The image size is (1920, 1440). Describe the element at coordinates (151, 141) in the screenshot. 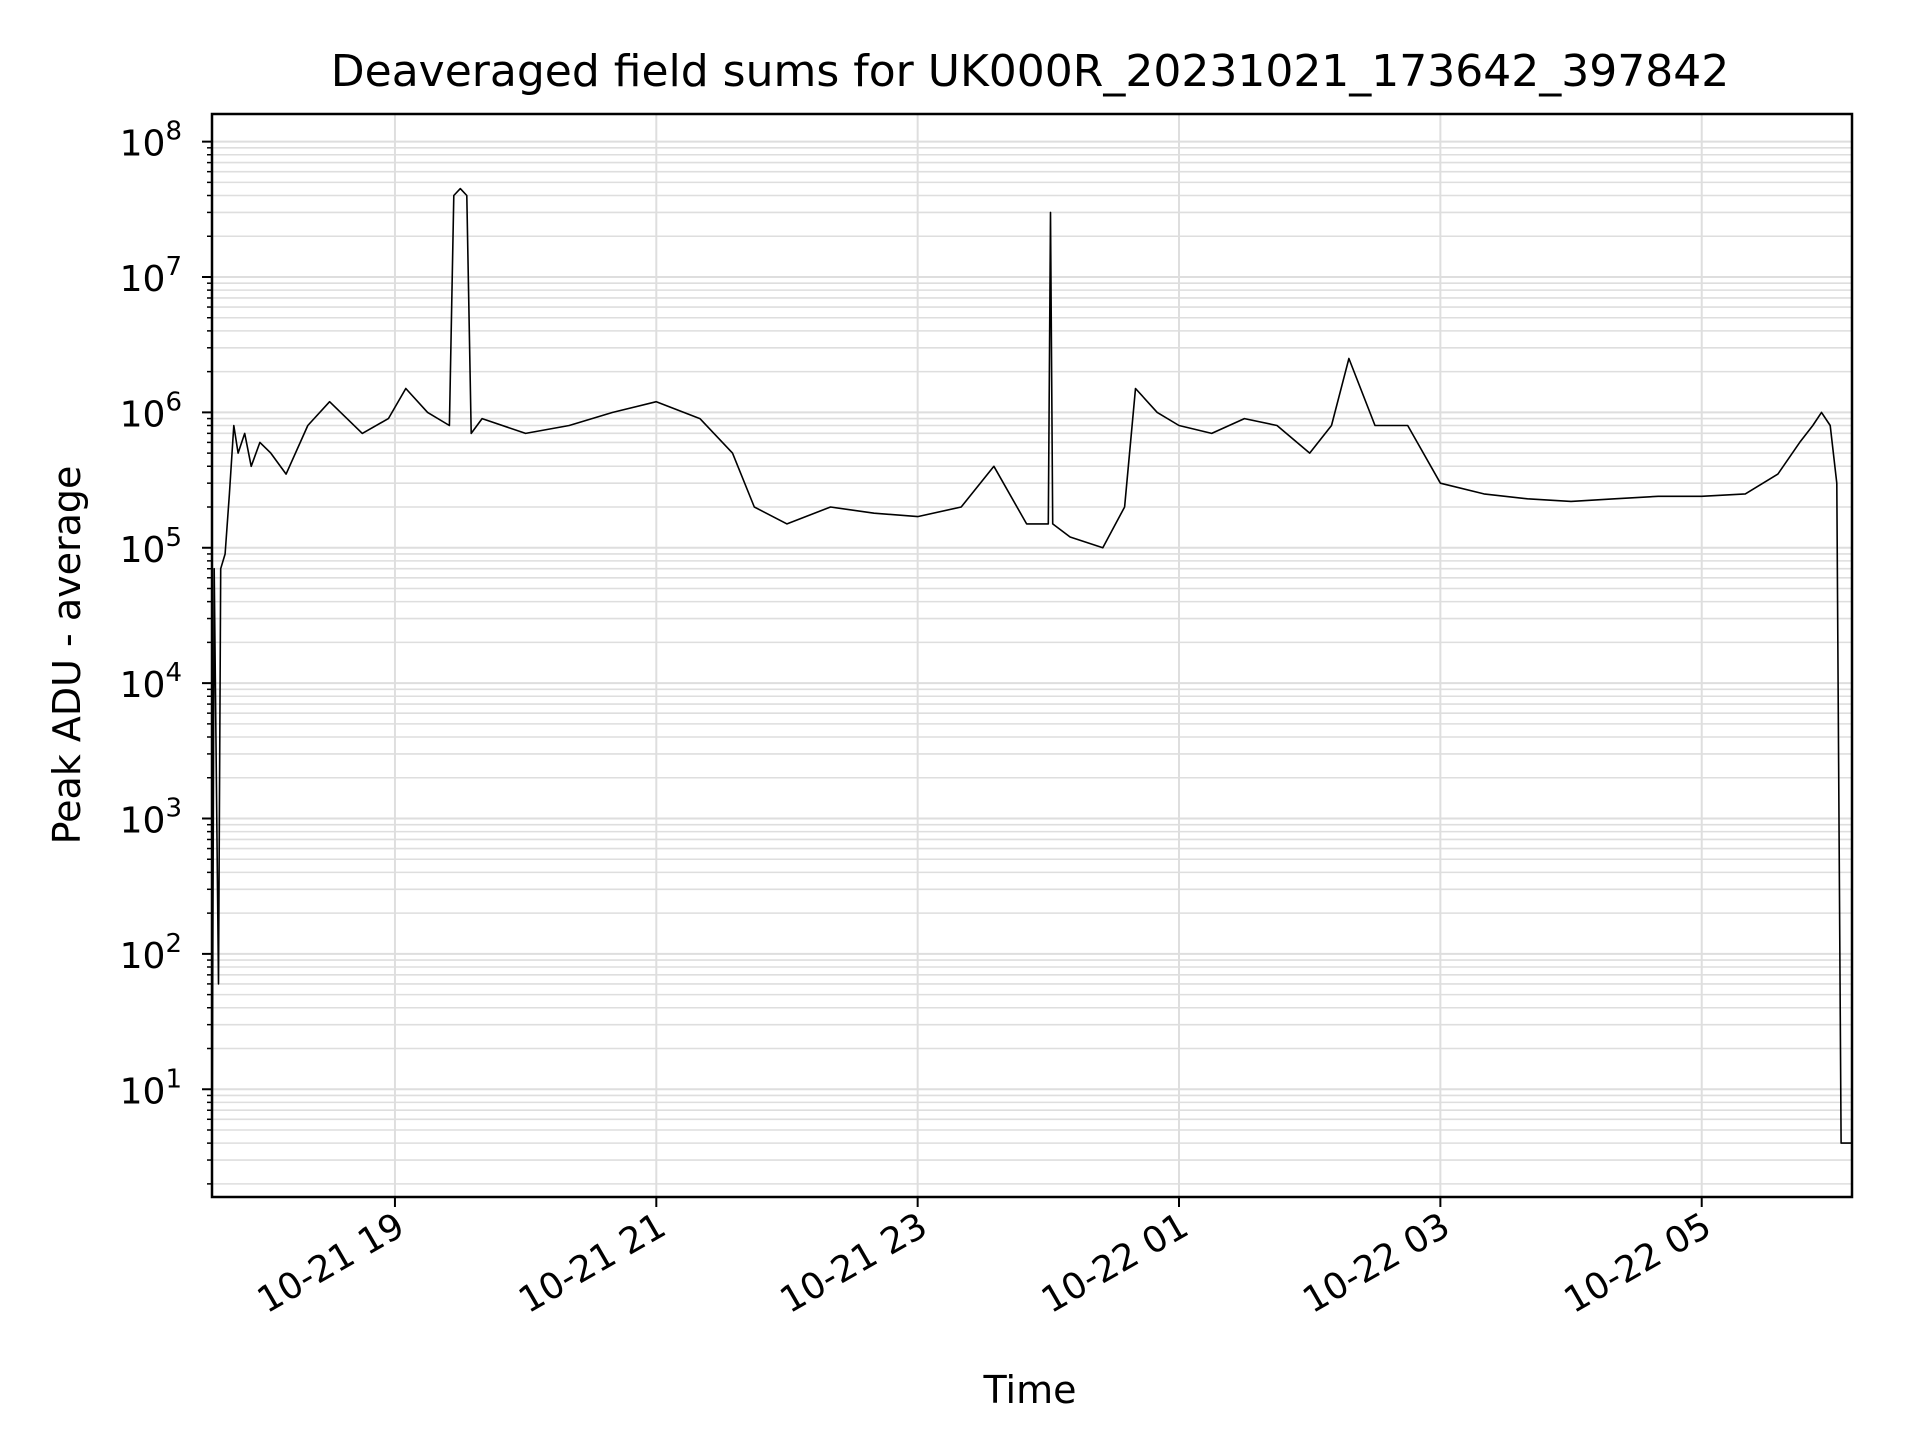

I see `y-tick-label: 10⁸` at that location.